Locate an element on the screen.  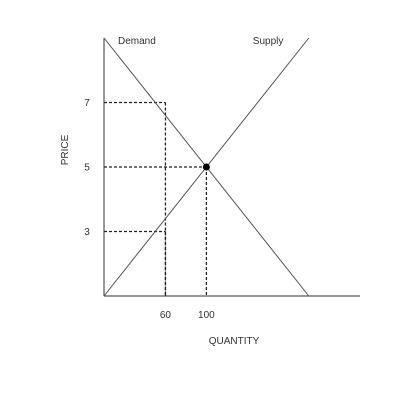
x-tick-label-100: 100 is located at coordinates (206, 315).